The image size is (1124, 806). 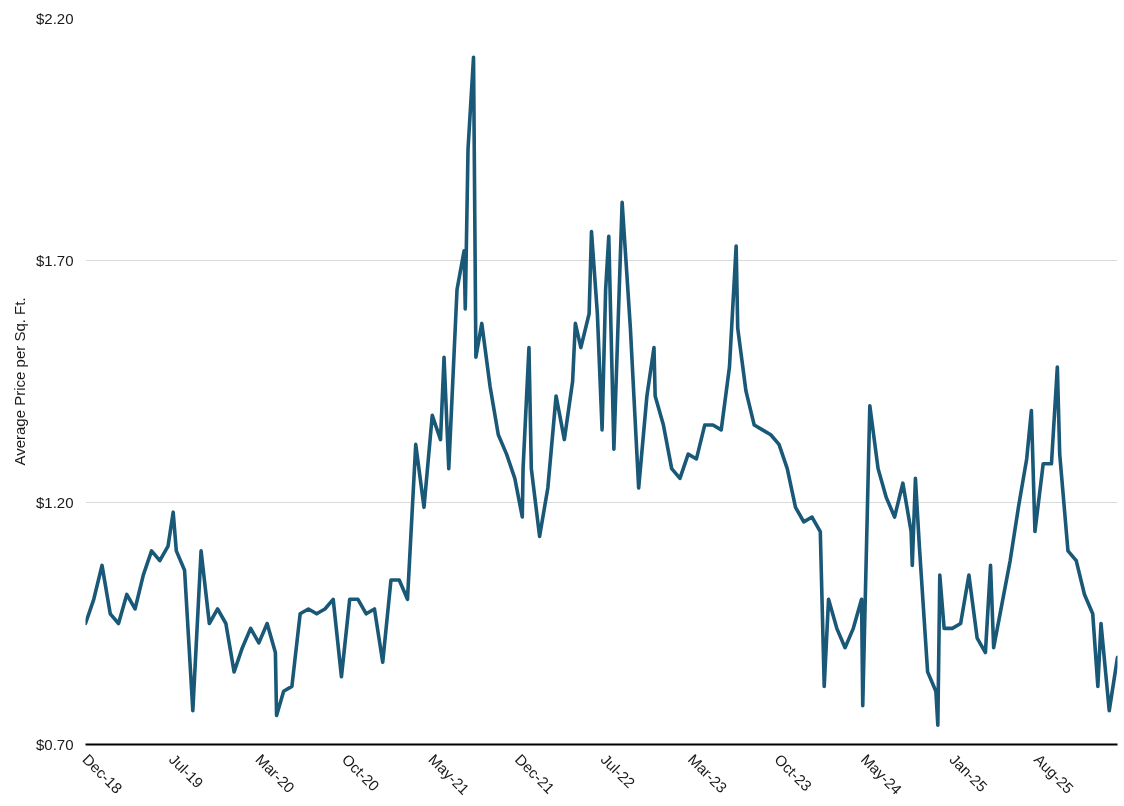 What do you see at coordinates (54, 744) in the screenshot?
I see `y-tick-label: $0.70` at bounding box center [54, 744].